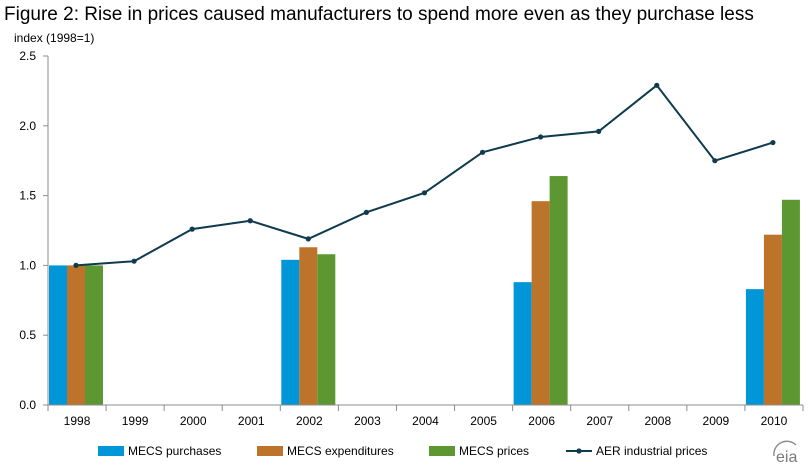  I want to click on y-tick-label-1.0: 1.0, so click(27, 265).